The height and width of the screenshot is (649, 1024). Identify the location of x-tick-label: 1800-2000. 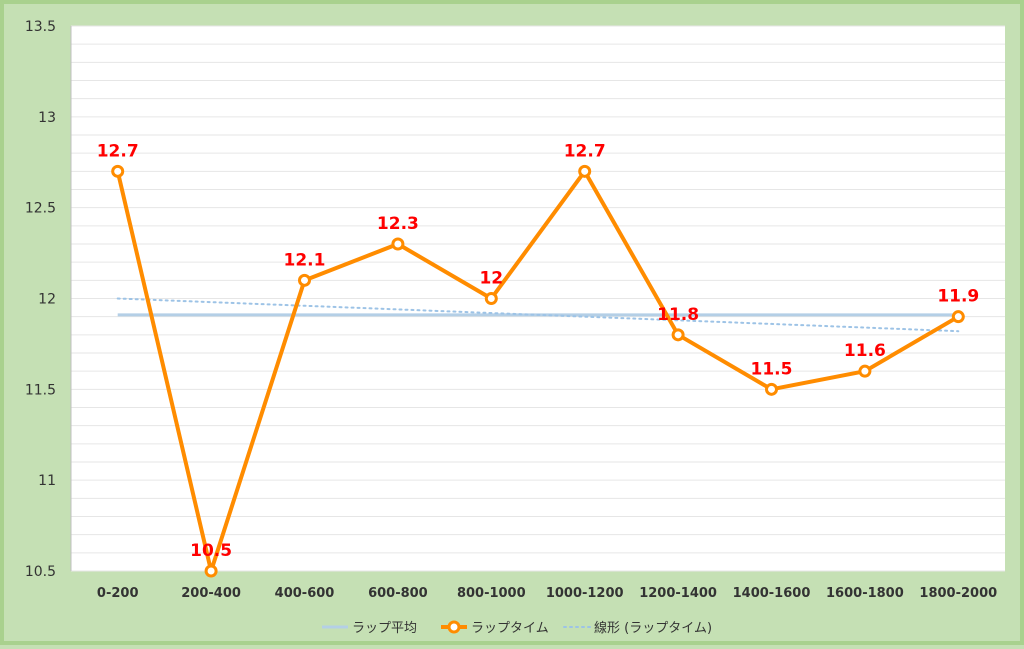
(958, 593).